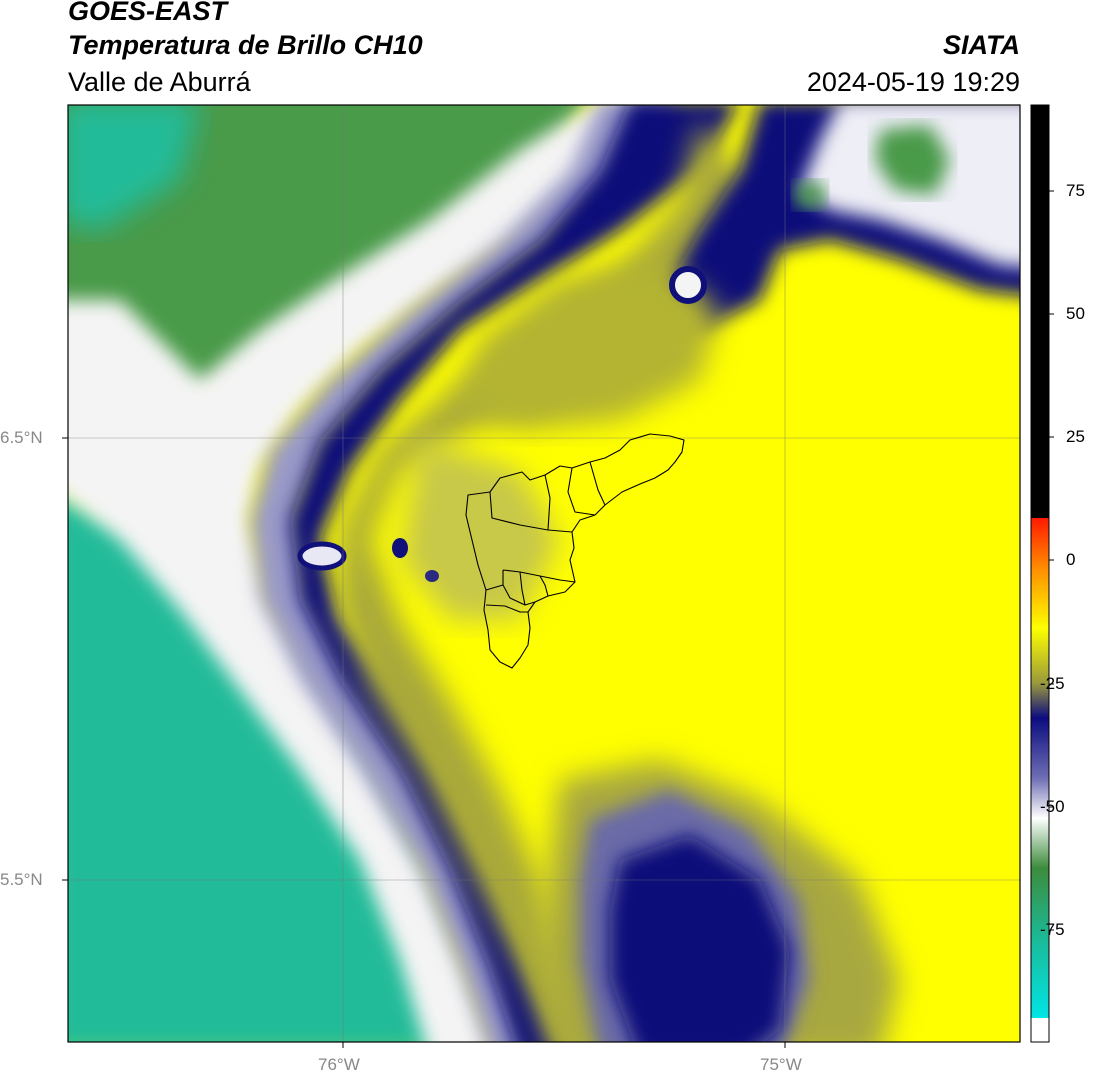  What do you see at coordinates (781, 1064) in the screenshot?
I see `lon-tick-label-75w: 75°W` at bounding box center [781, 1064].